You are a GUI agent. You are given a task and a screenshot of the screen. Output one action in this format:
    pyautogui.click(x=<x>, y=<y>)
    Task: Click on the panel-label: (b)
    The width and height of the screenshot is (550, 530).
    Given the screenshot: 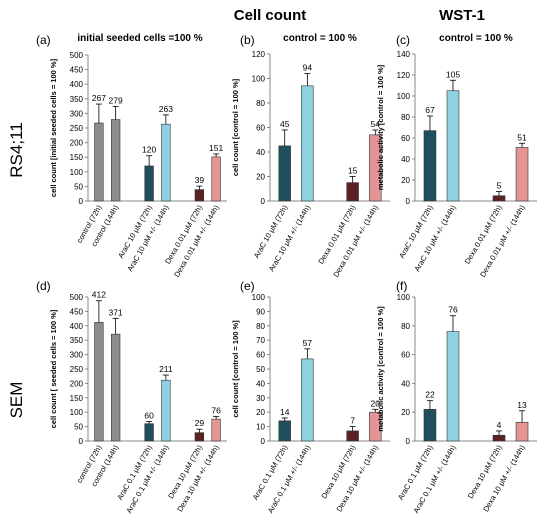 What is the action you would take?
    pyautogui.click(x=247, y=40)
    